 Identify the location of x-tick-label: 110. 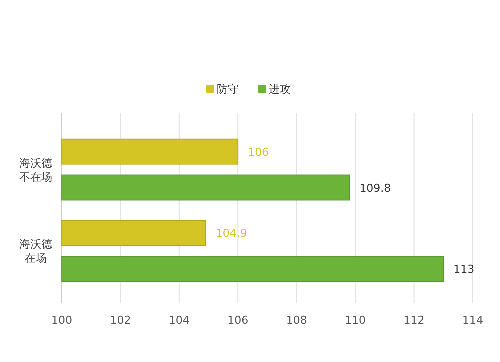
(355, 320).